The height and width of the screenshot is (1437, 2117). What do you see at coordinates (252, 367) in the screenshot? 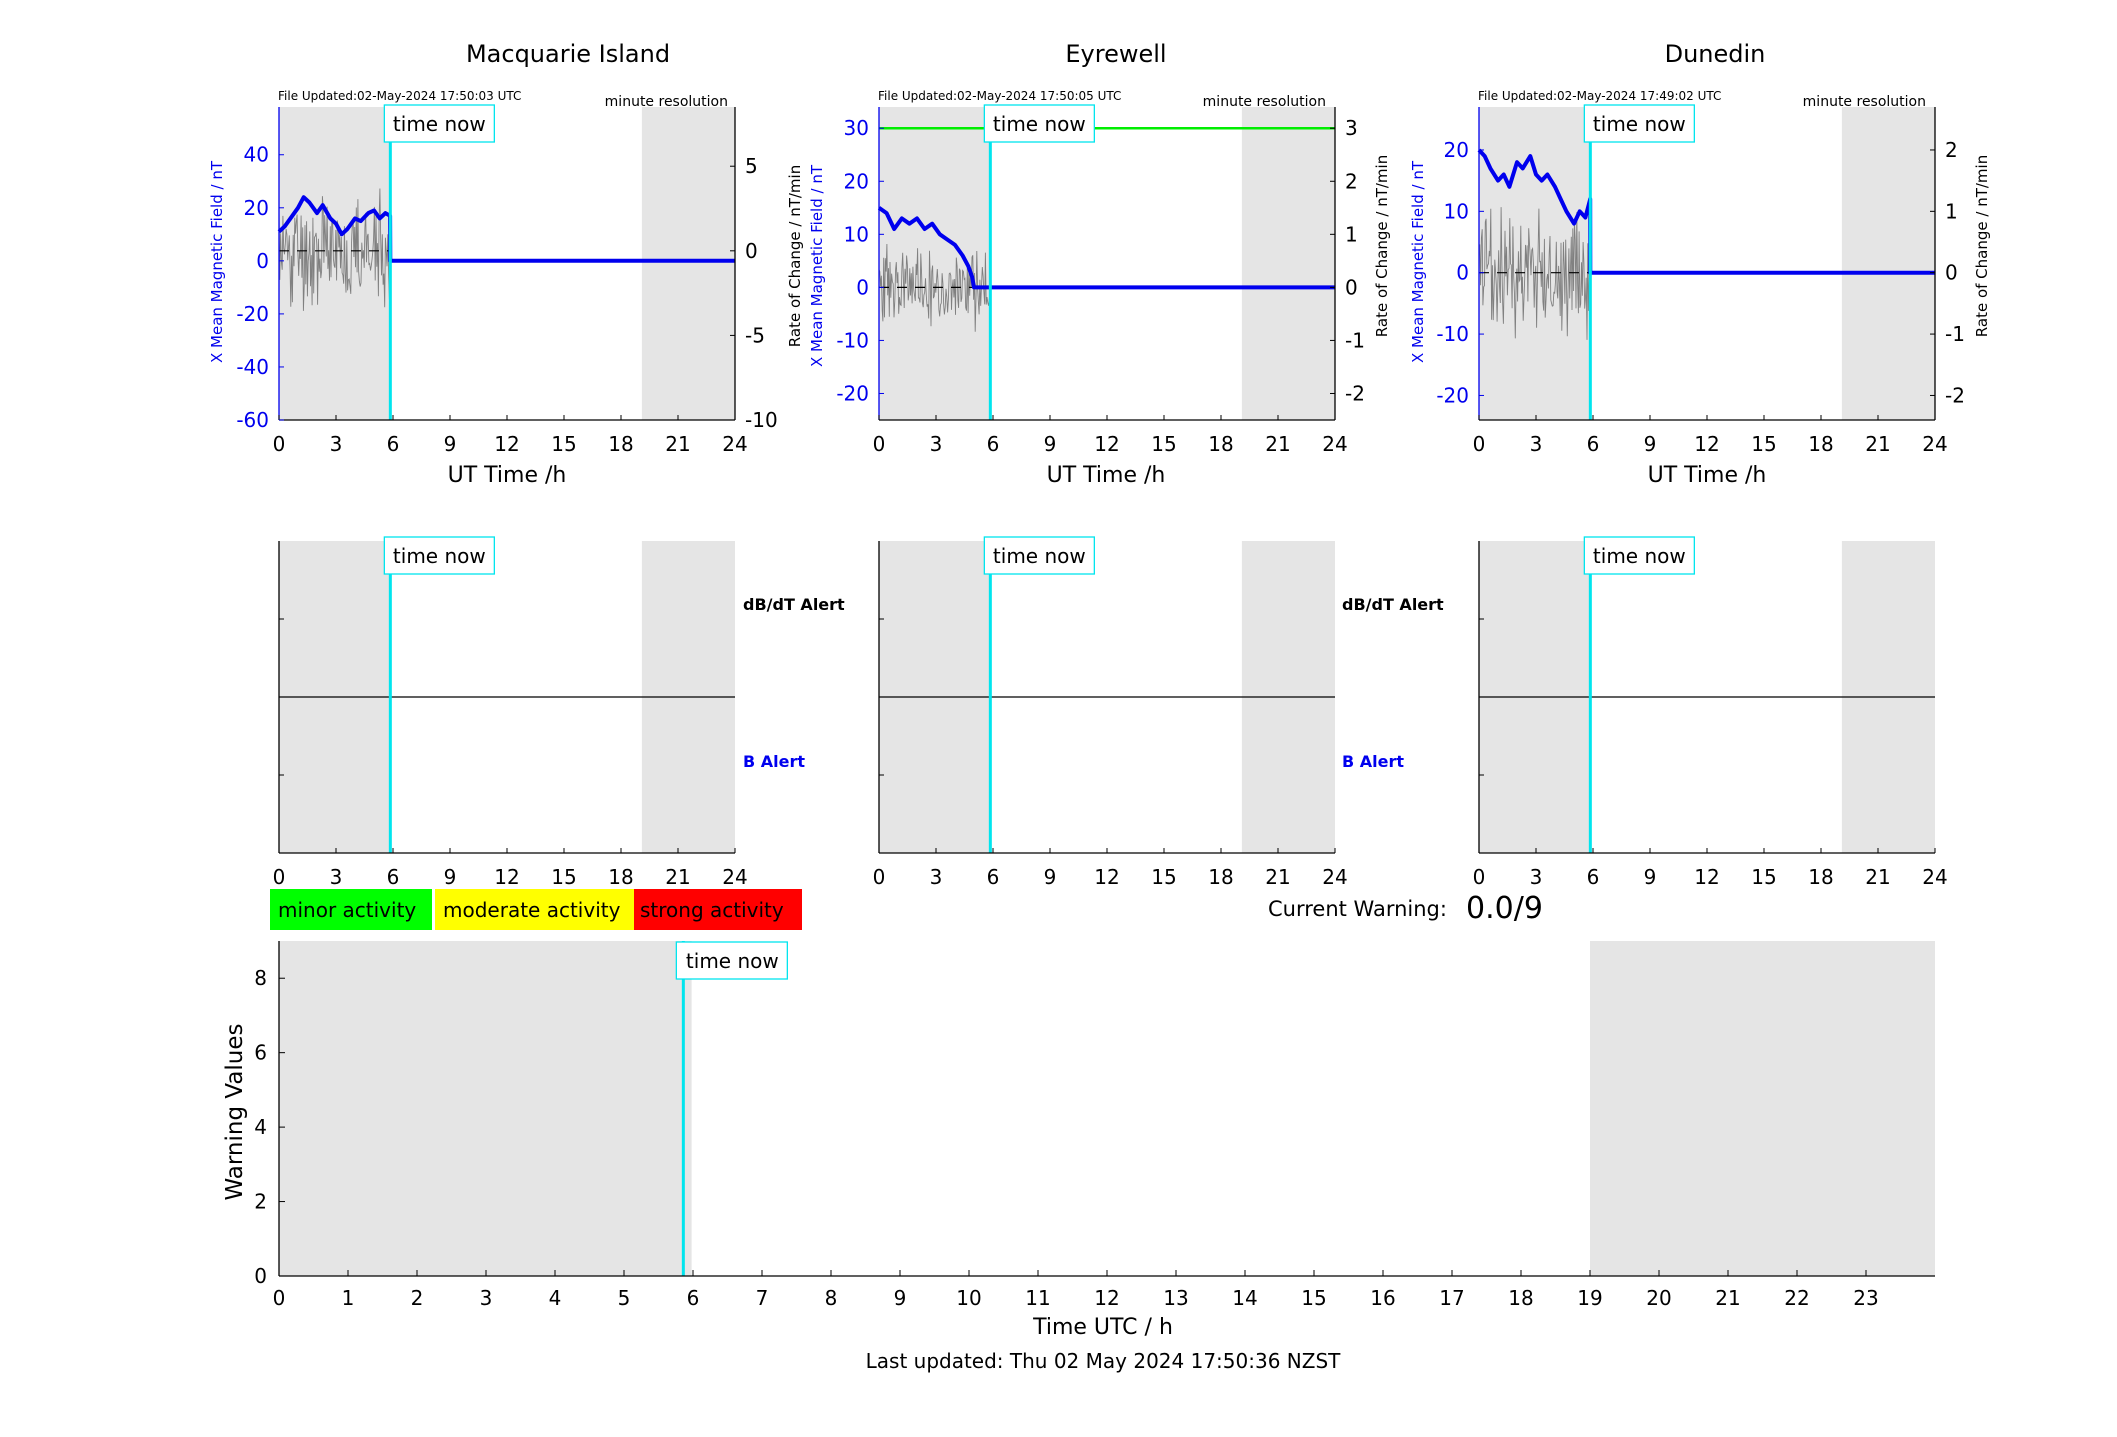
I see `left-y-tick-label: -40` at bounding box center [252, 367].